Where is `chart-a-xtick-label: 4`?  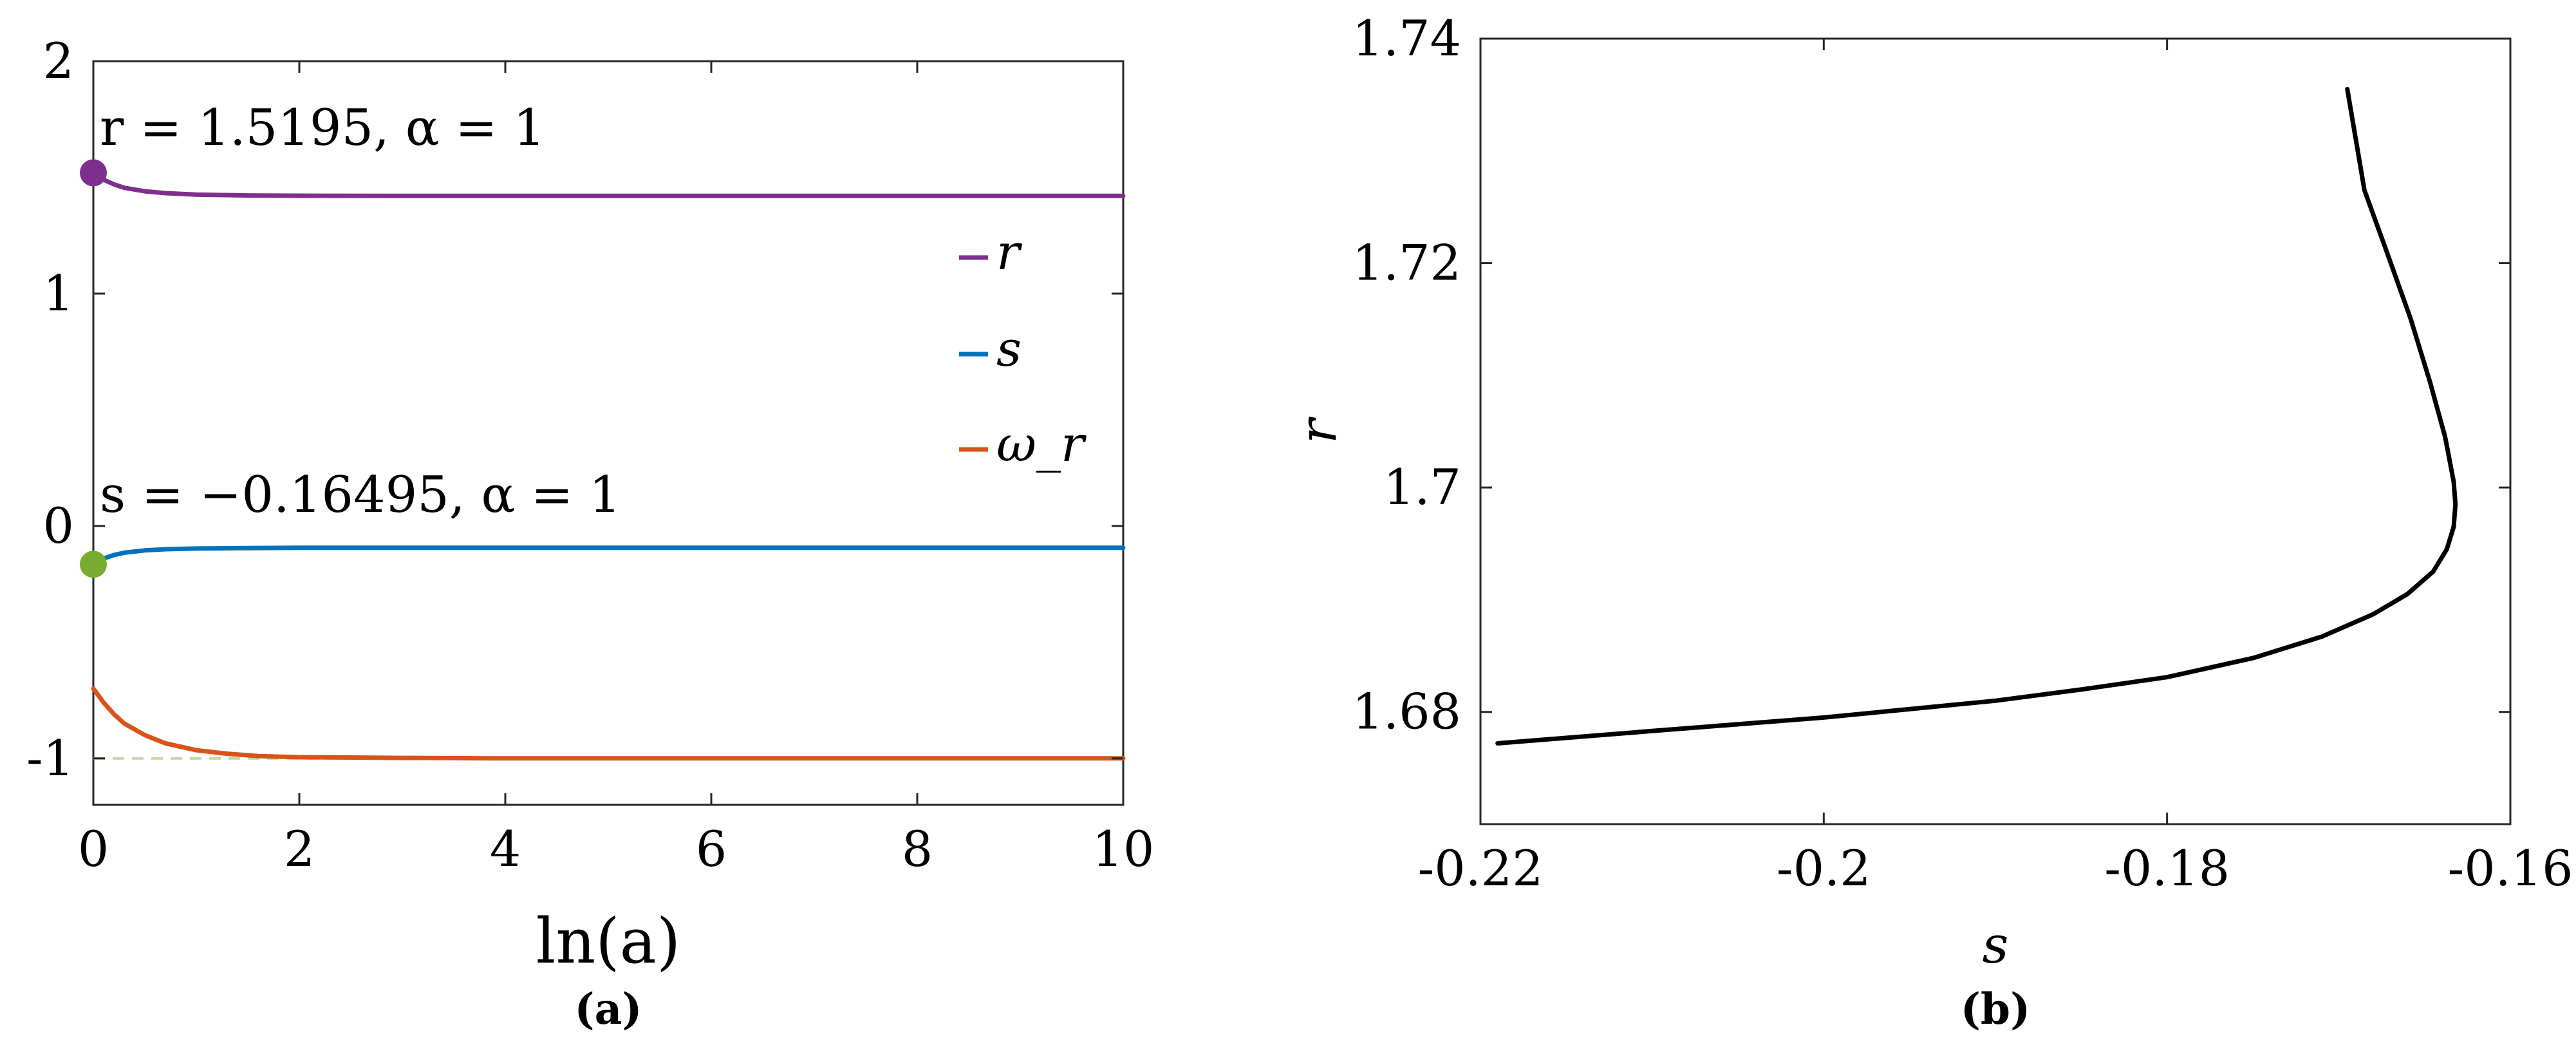
chart-a-xtick-label: 4 is located at coordinates (505, 849).